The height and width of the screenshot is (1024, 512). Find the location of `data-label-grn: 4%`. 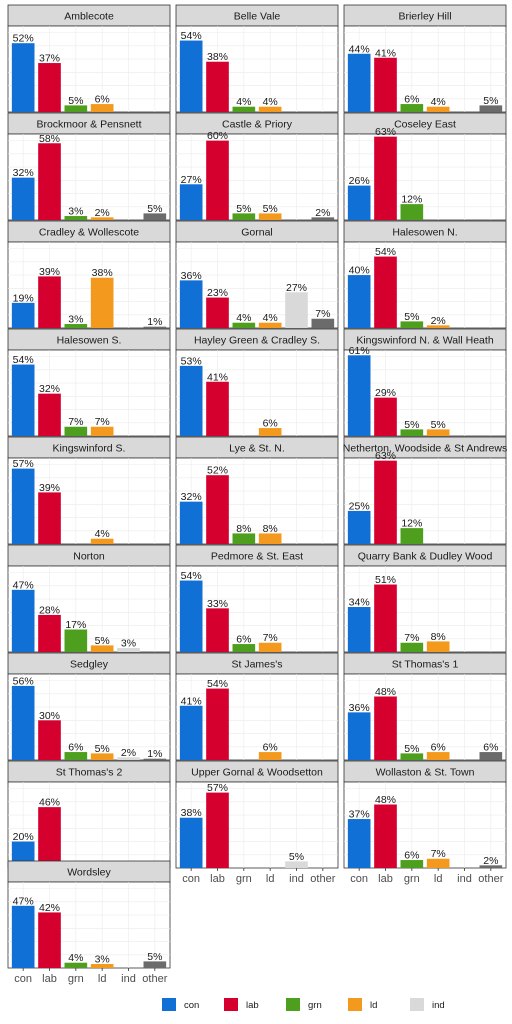

data-label-grn: 4% is located at coordinates (243, 318).